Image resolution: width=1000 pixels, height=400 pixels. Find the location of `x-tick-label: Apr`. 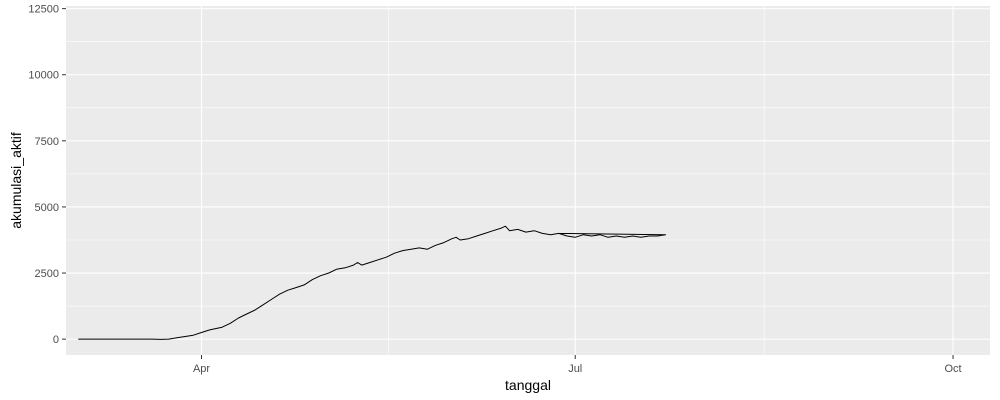

x-tick-label: Apr is located at coordinates (201, 369).